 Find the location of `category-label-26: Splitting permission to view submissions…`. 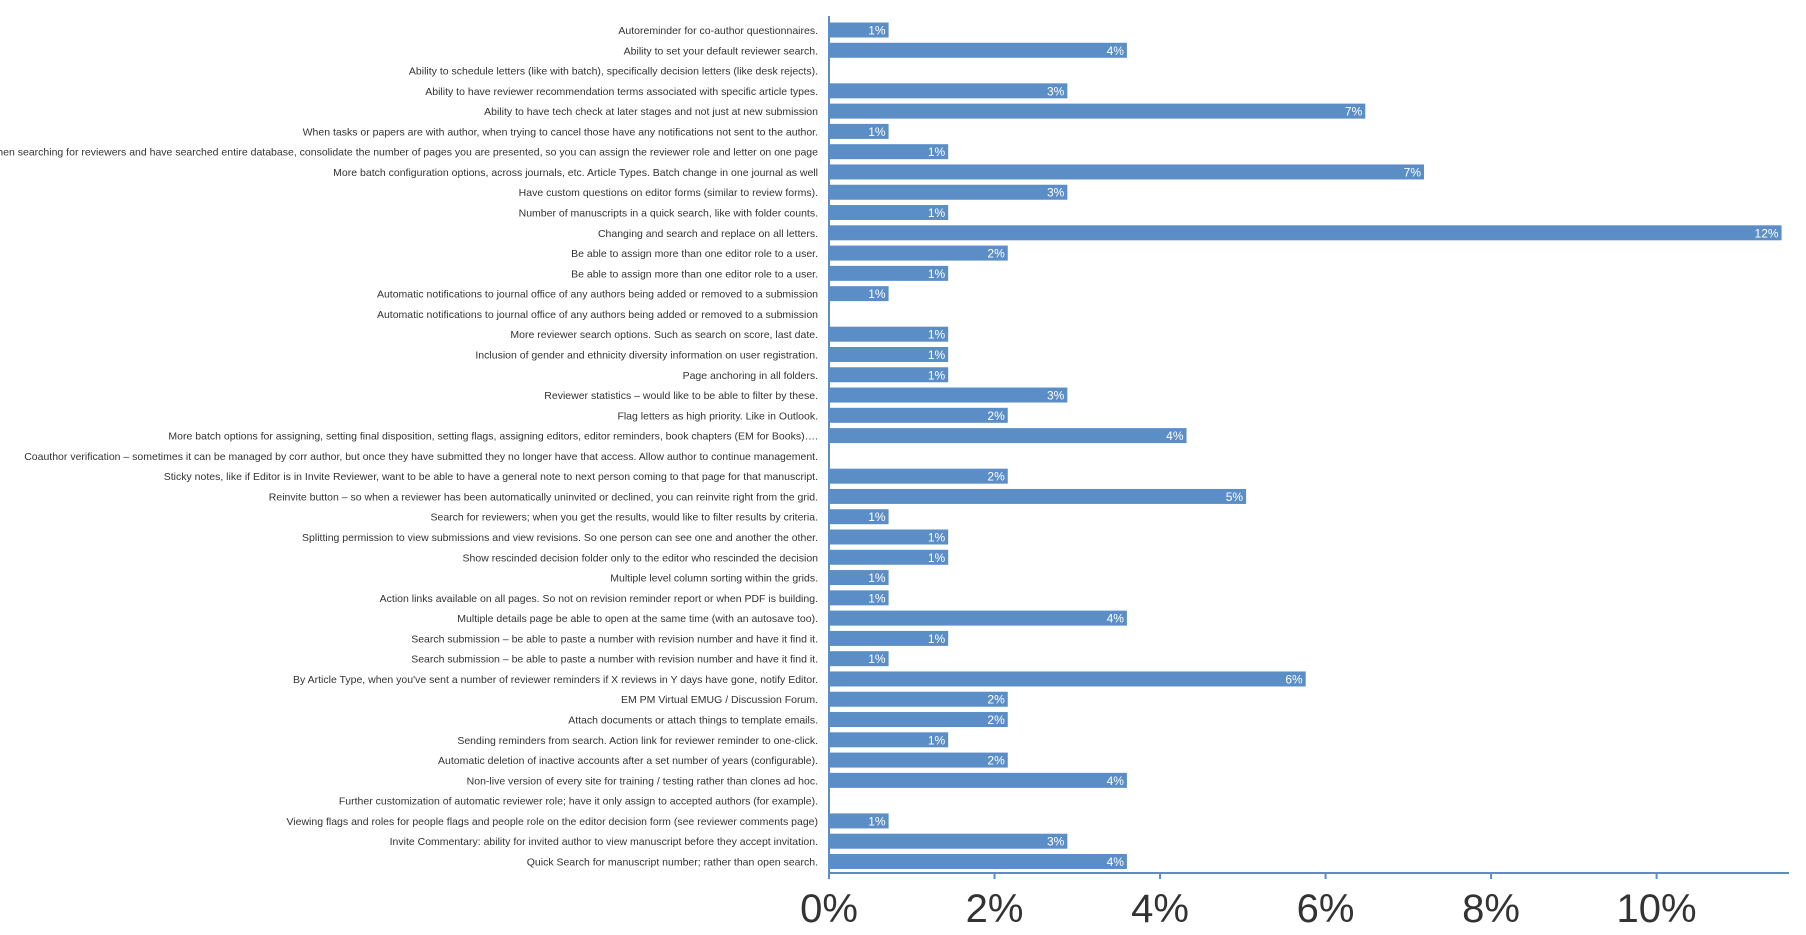

category-label-26: Splitting permission to view submissions… is located at coordinates (560, 538).